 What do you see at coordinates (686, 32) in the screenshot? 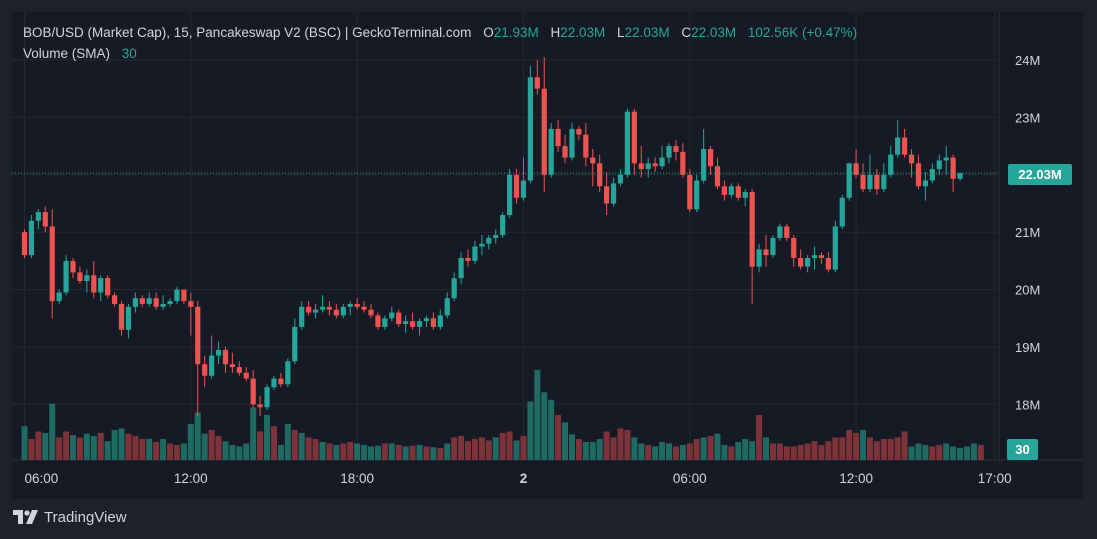
I see `legend-close-label: C` at bounding box center [686, 32].